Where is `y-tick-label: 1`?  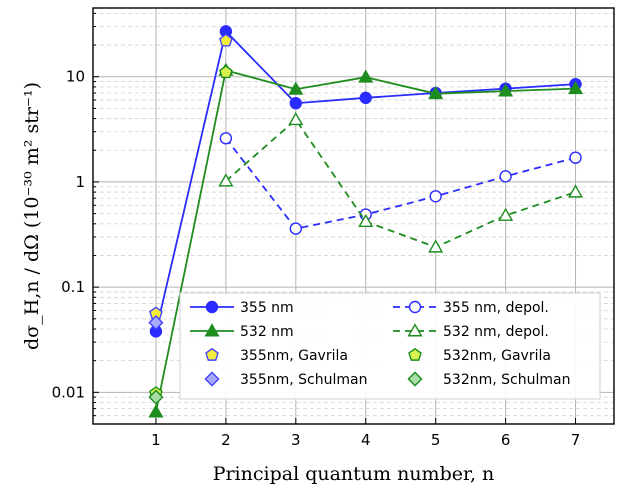
y-tick-label: 1 is located at coordinates (80, 182).